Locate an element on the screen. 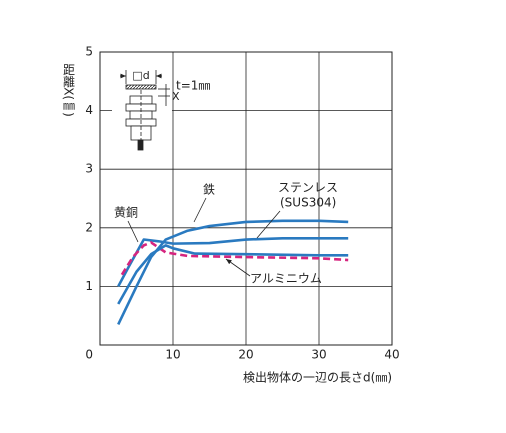  x-tick-label: 10 is located at coordinates (172, 355).